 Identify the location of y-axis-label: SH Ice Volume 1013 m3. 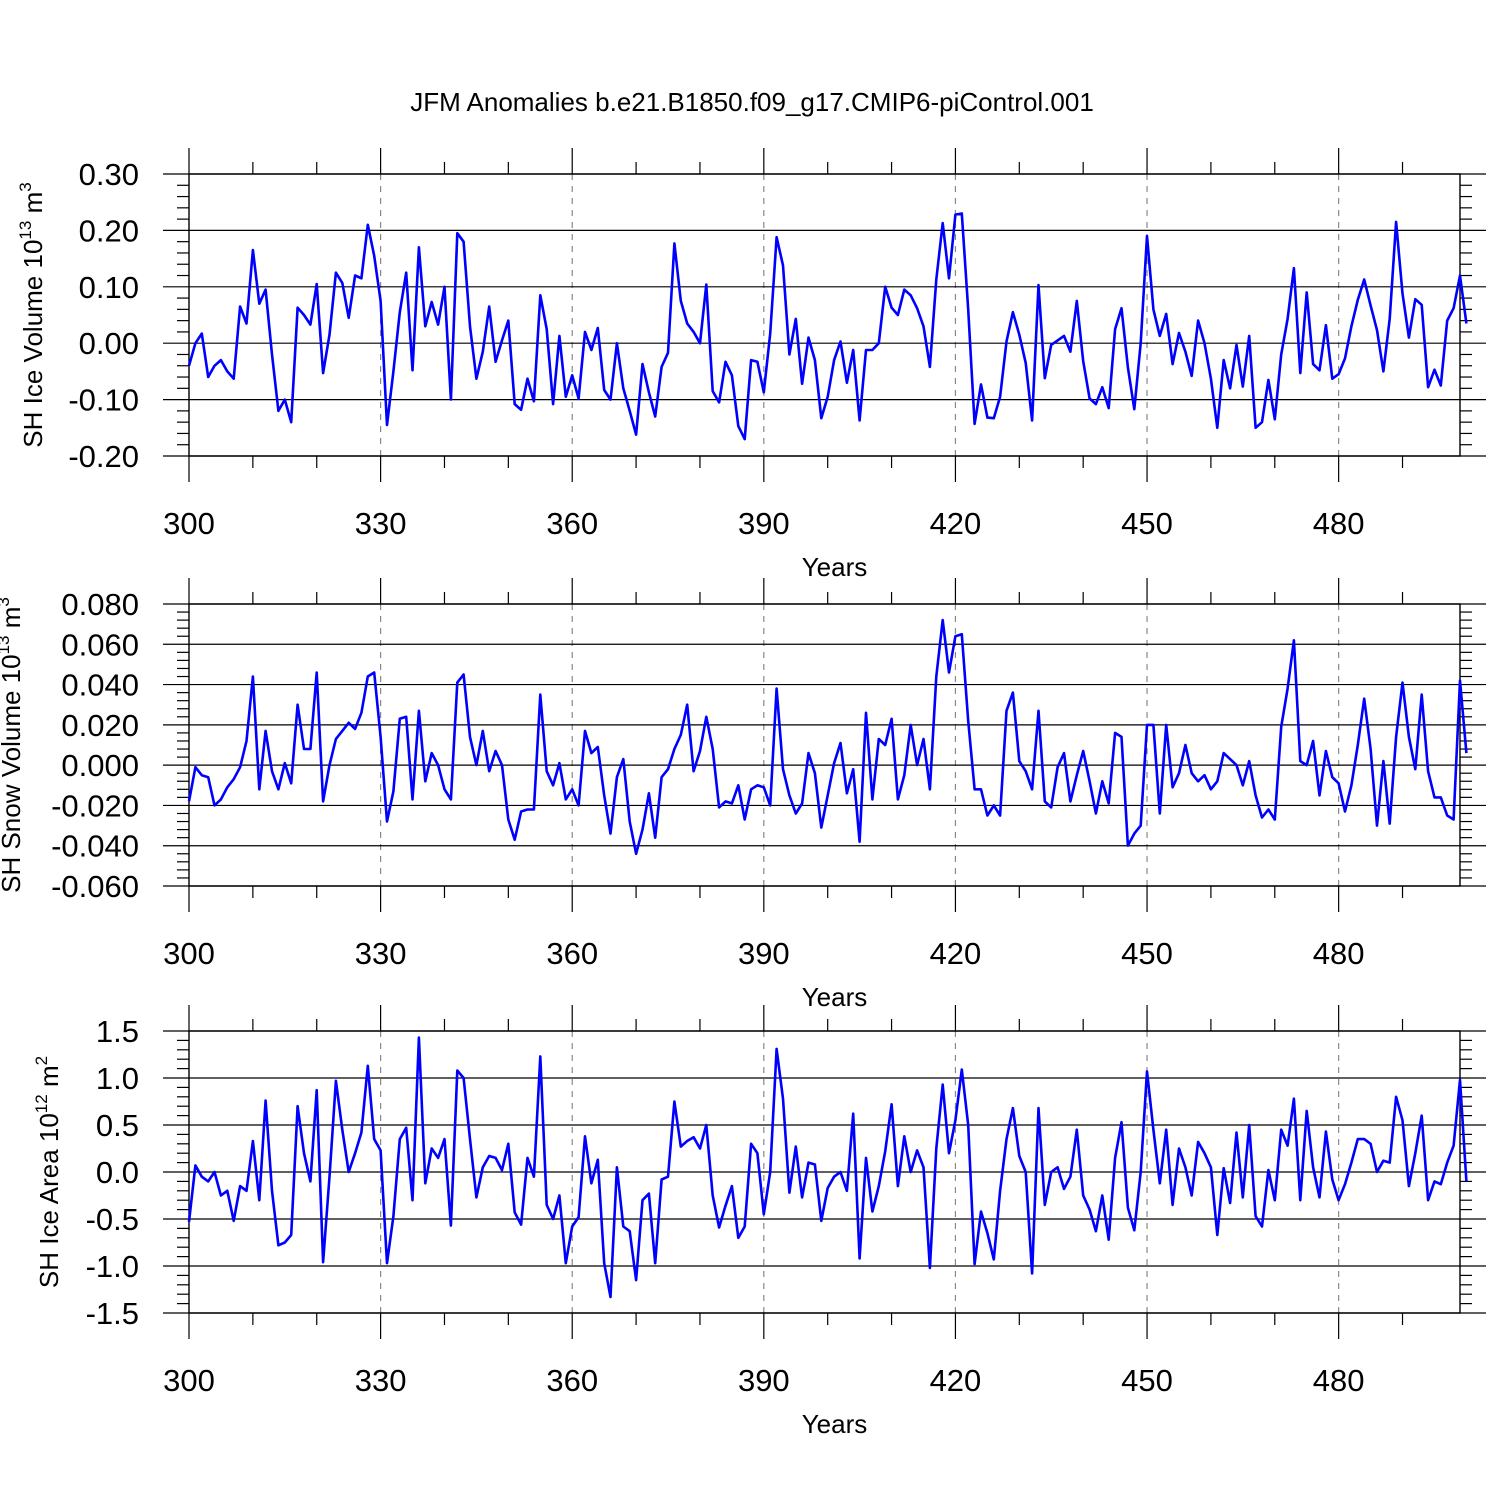
(32, 314).